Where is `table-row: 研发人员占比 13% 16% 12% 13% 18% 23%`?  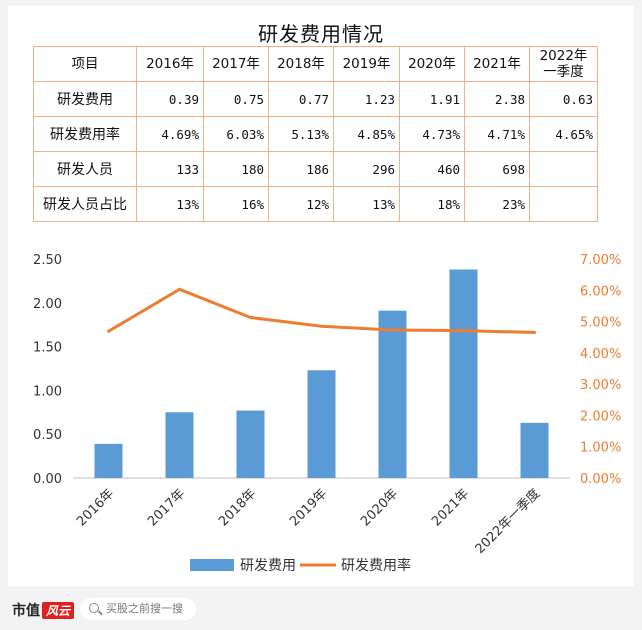 table-row: 研发人员占比 13% 16% 12% 13% 18% 23% is located at coordinates (315, 204).